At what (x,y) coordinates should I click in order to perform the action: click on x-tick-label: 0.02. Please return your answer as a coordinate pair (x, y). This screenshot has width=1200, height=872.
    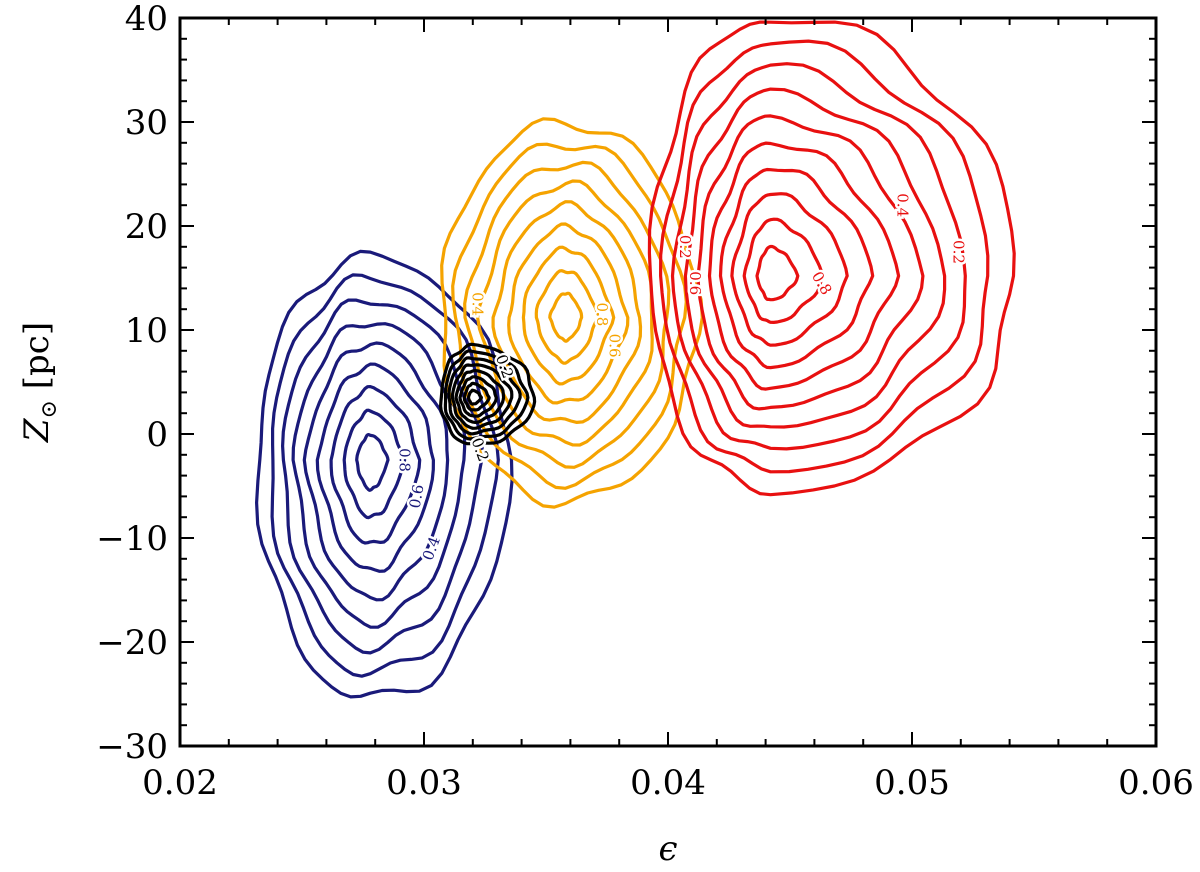
    Looking at the image, I should click on (180, 783).